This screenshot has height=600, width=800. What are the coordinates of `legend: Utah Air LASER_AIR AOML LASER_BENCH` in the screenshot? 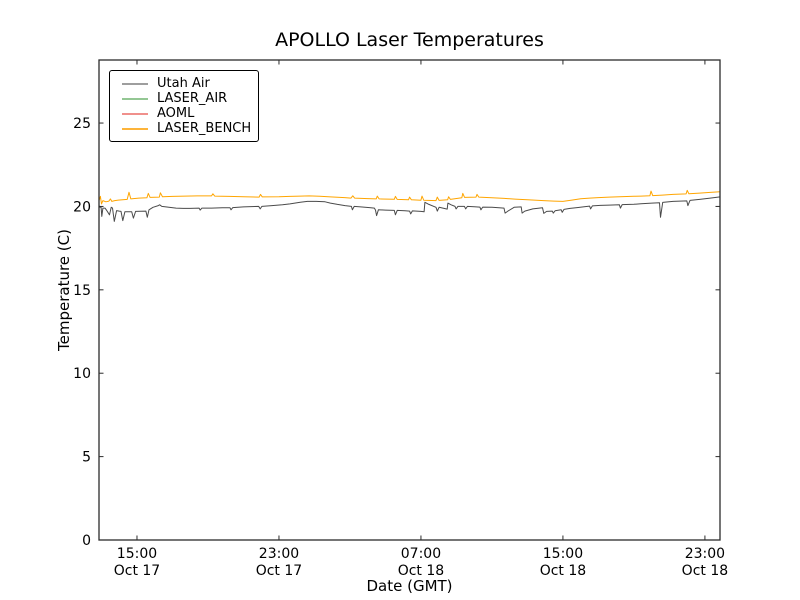 It's located at (184, 106).